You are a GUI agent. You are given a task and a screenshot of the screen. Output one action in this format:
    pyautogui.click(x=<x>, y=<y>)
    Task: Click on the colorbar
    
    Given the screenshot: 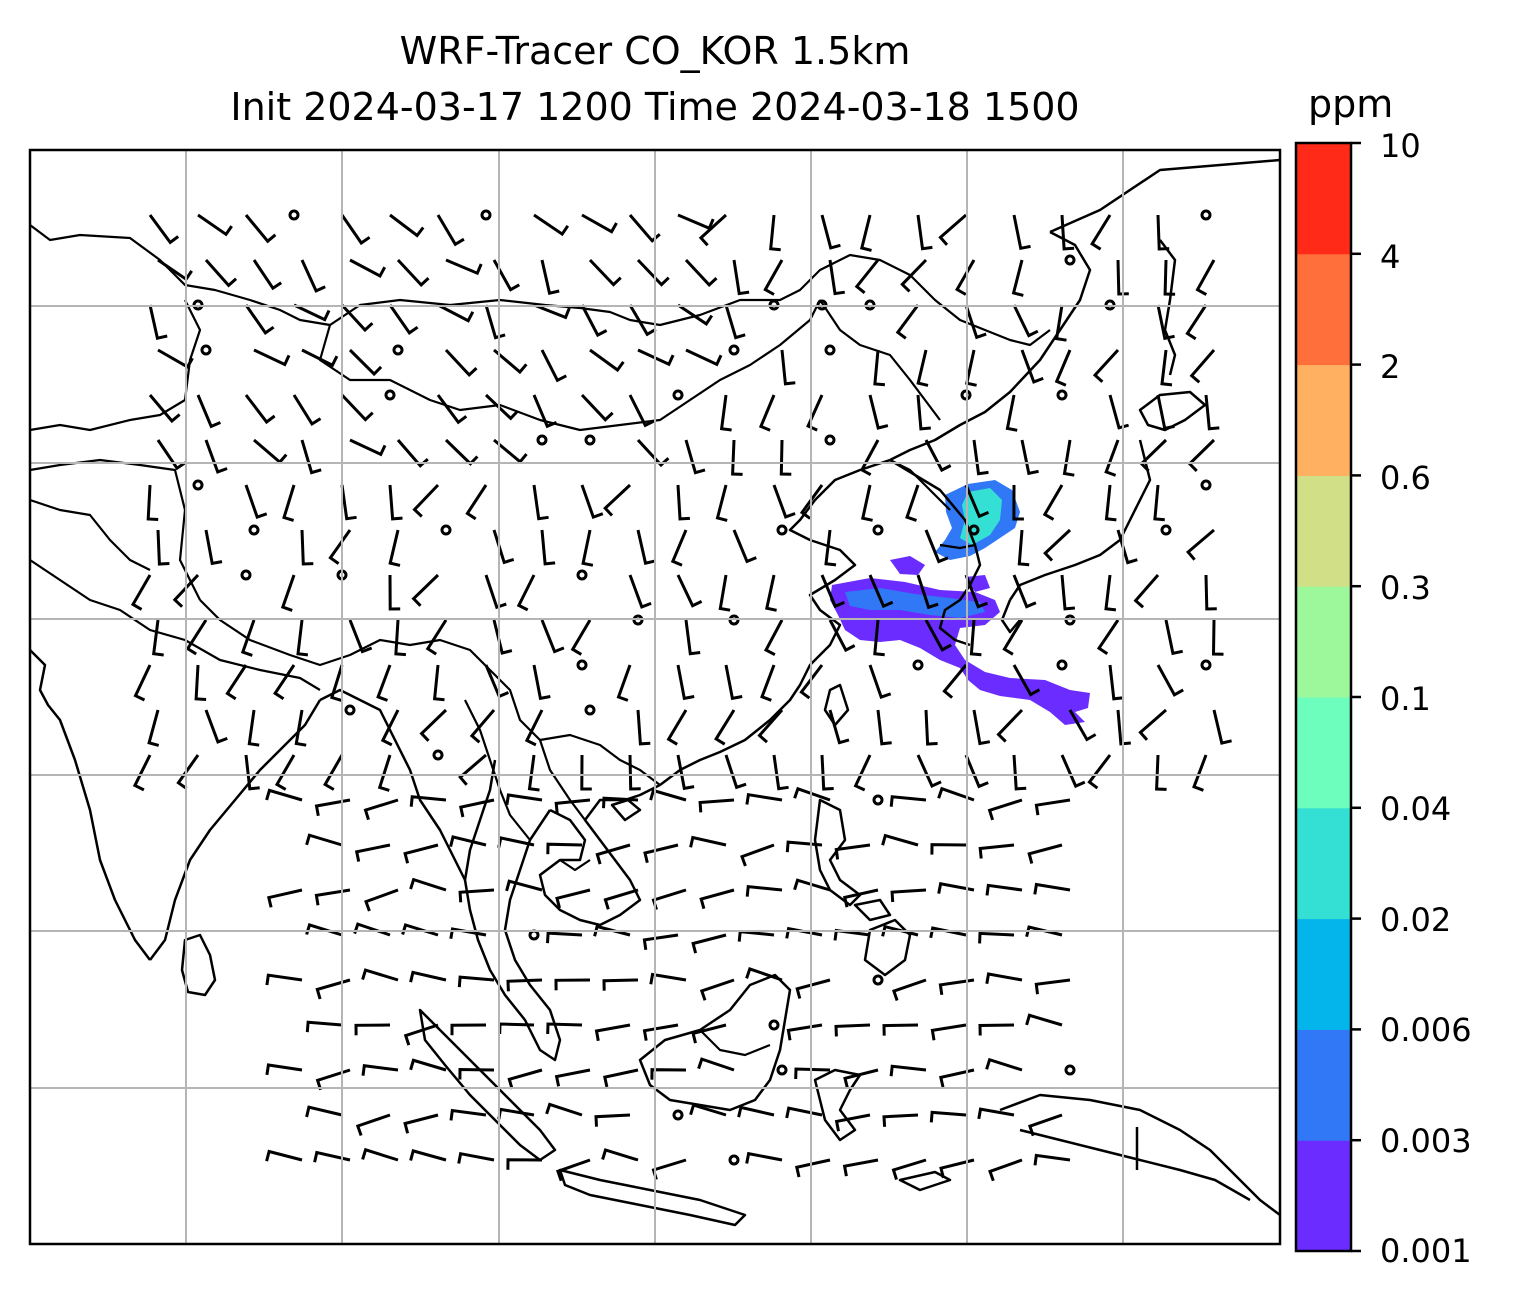 What is the action you would take?
    pyautogui.click(x=1327, y=697)
    